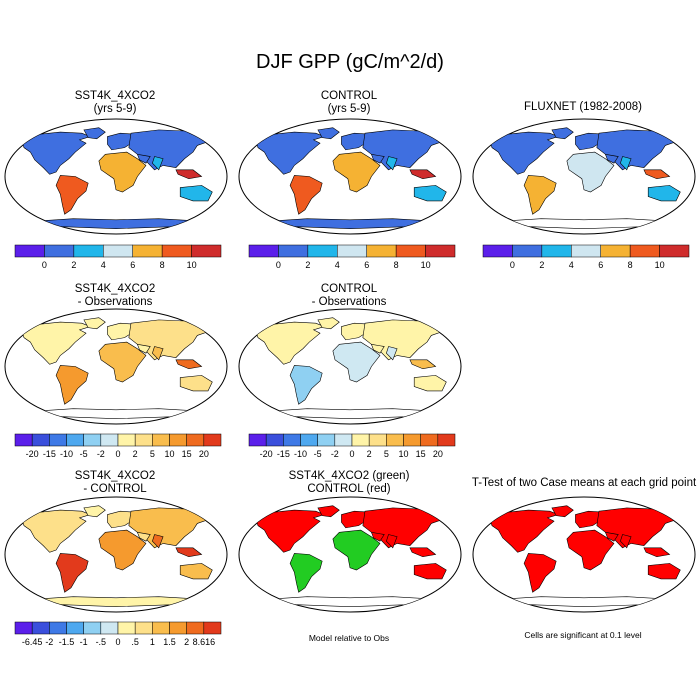  What do you see at coordinates (583, 635) in the screenshot?
I see `note-significance: Cells are significant at 0.1 level` at bounding box center [583, 635].